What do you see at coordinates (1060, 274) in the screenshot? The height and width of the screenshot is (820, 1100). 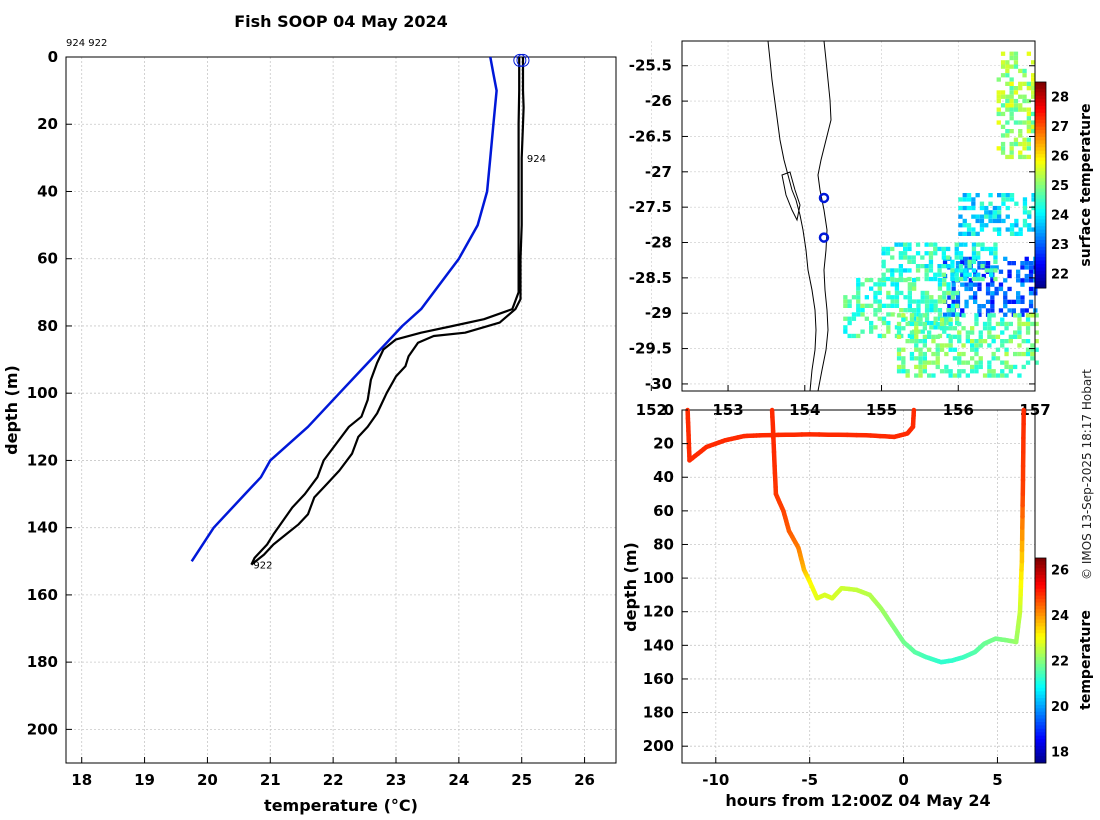 I see `map-colorbar-tick-label: 22` at bounding box center [1060, 274].